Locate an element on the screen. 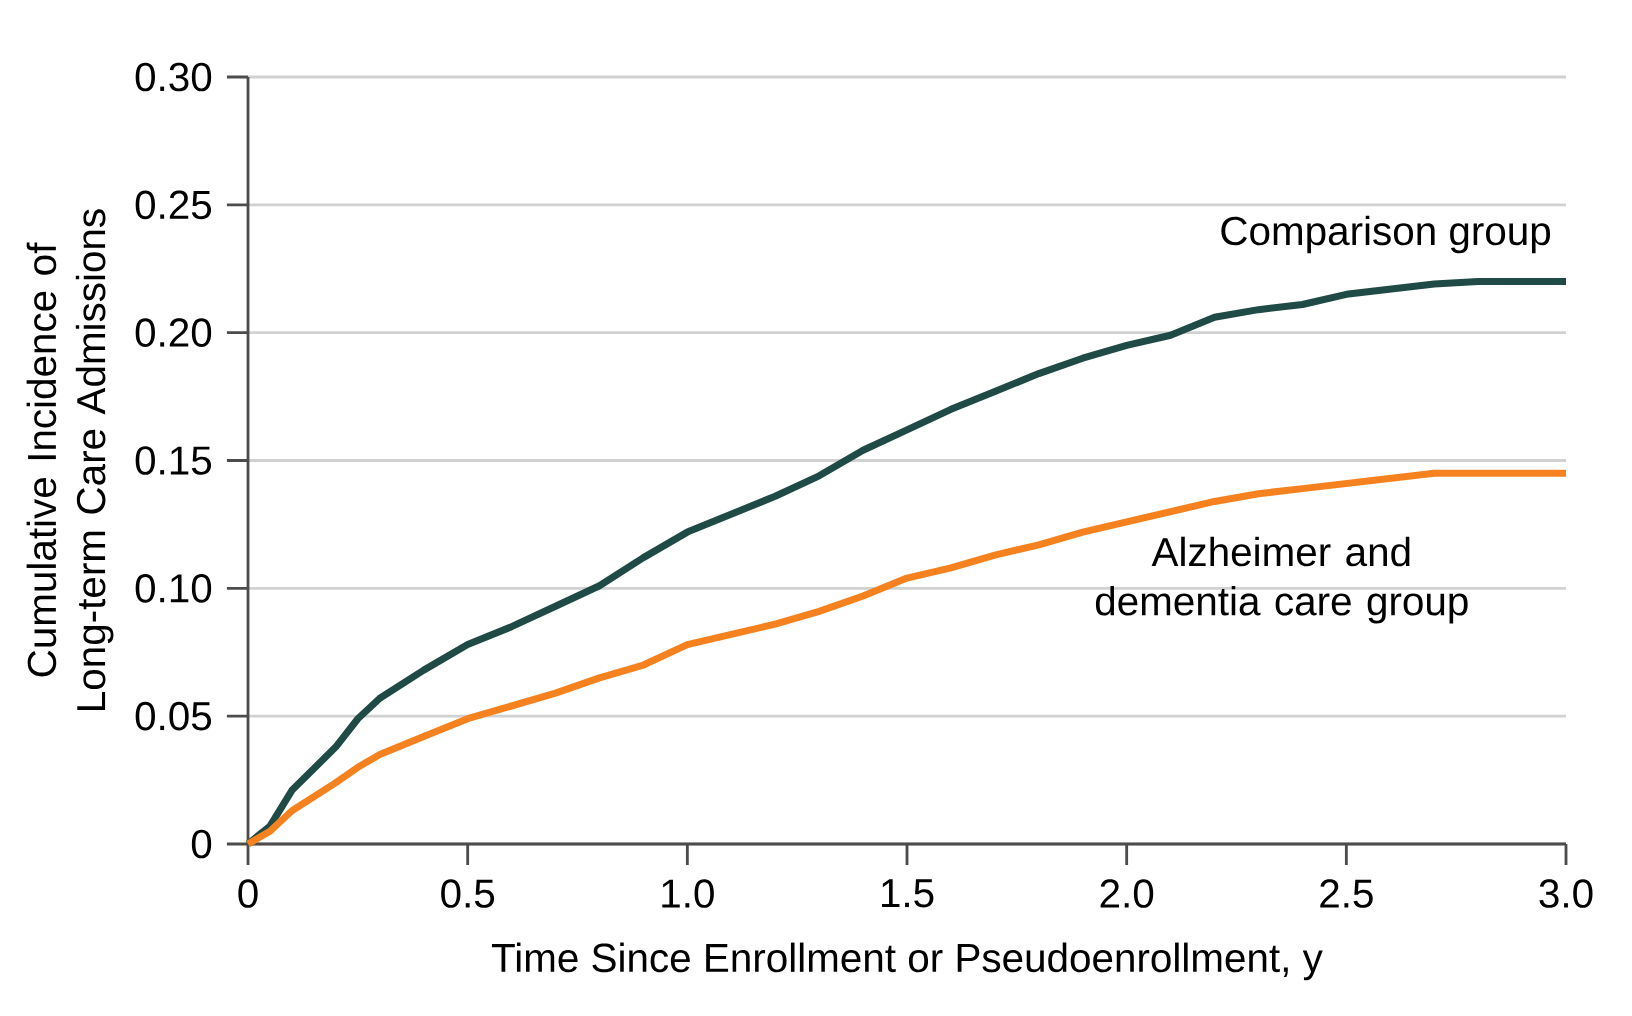 This screenshot has width=1632, height=1016. x-tick-label: 1.5 is located at coordinates (908, 893).